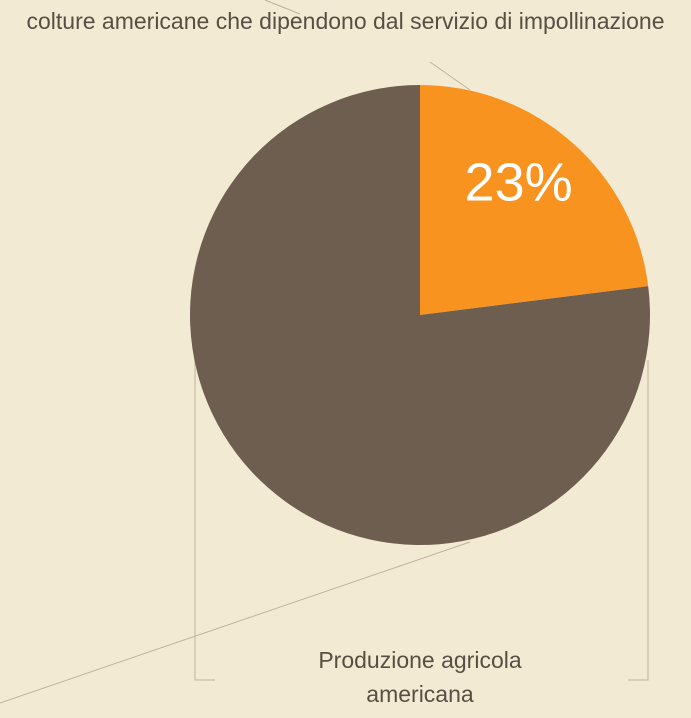 Image resolution: width=691 pixels, height=718 pixels. Describe the element at coordinates (420, 677) in the screenshot. I see `total-label: Produzione agricola americana` at that location.